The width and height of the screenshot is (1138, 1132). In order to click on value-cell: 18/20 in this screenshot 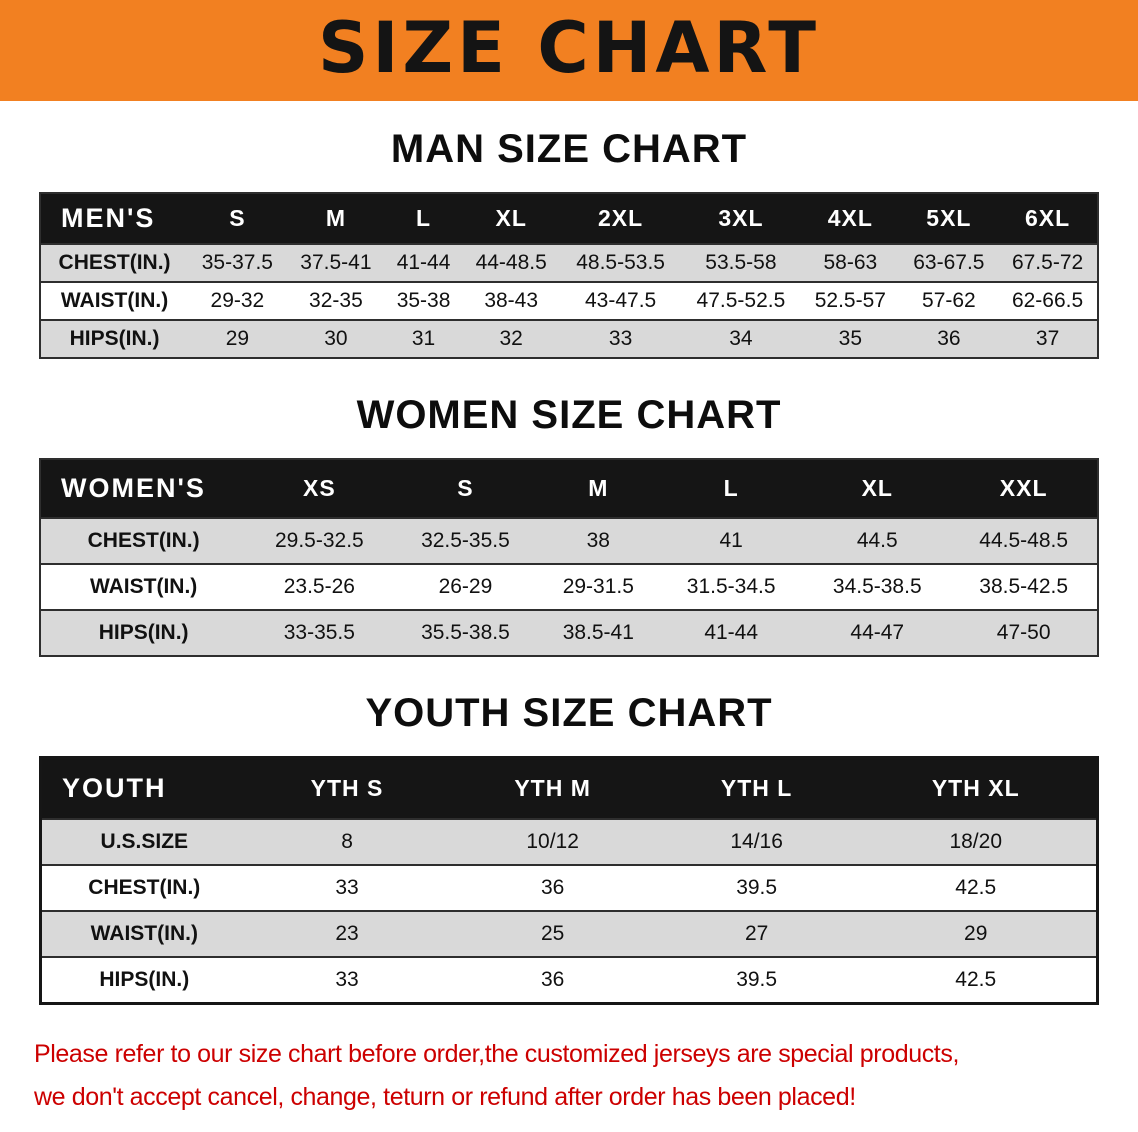, I will do `click(976, 841)`.